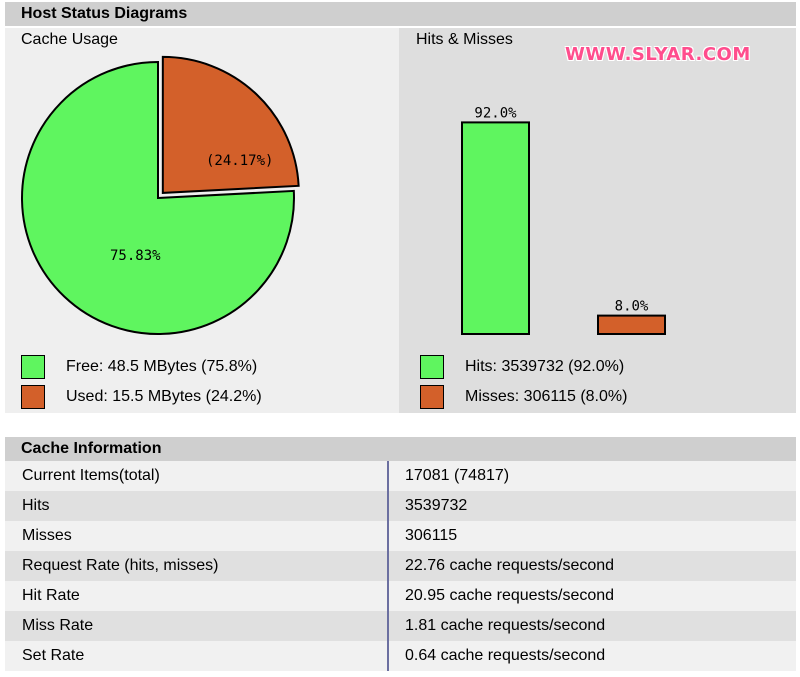 Image resolution: width=800 pixels, height=677 pixels. Describe the element at coordinates (400, 14) in the screenshot. I see `host-status-header: Host Status Diagrams` at that location.